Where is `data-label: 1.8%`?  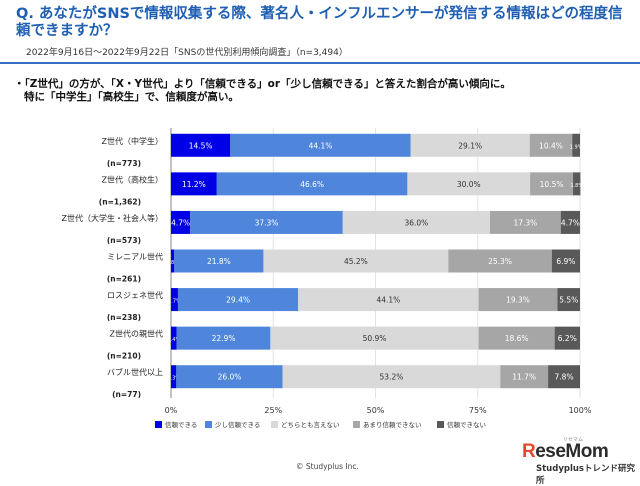 data-label: 1.8% is located at coordinates (576, 186).